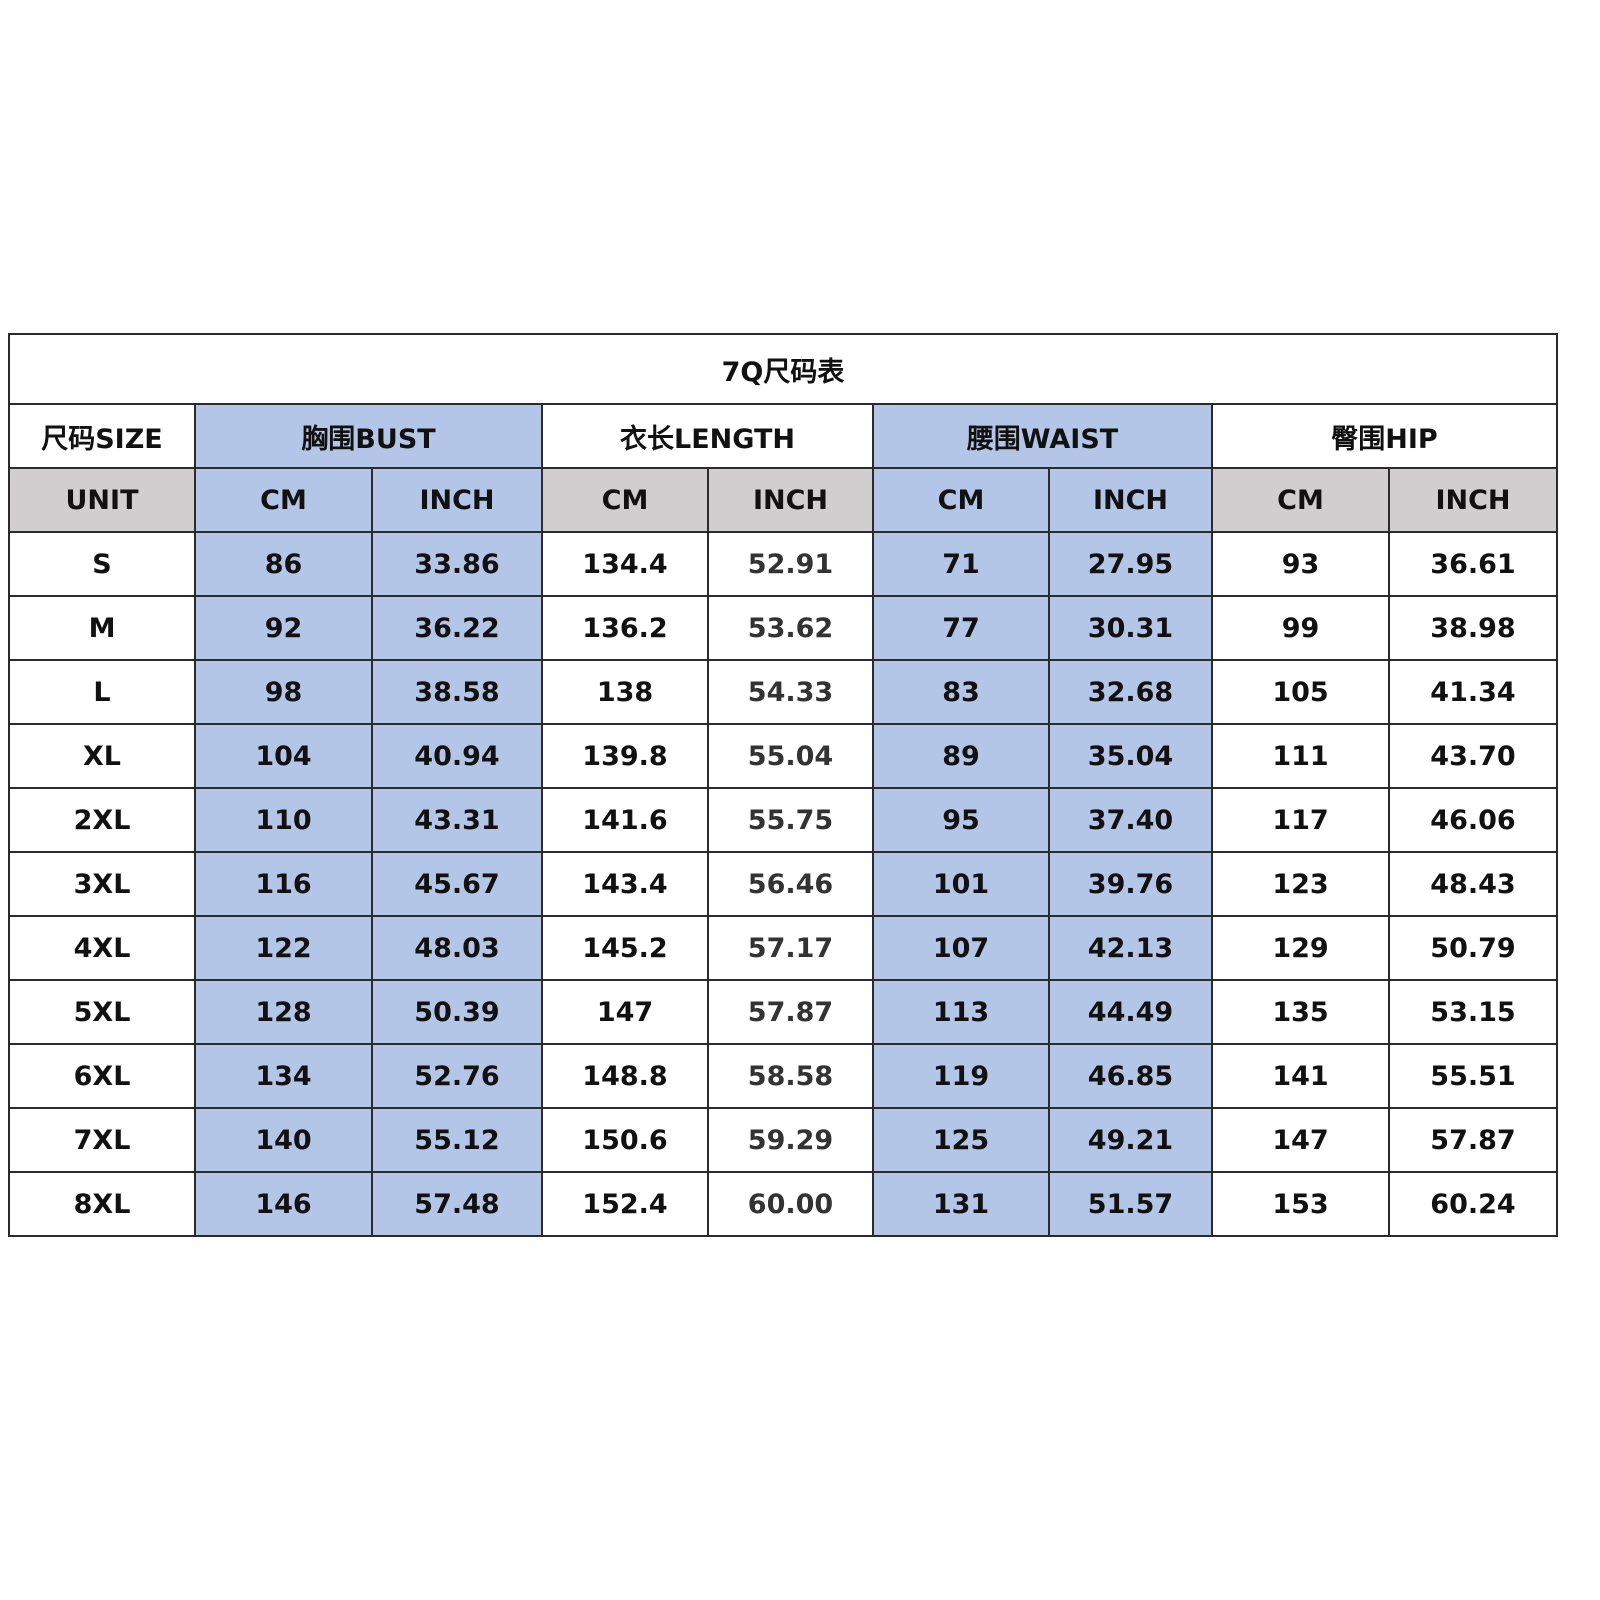 The image size is (1600, 1600). Describe the element at coordinates (790, 564) in the screenshot. I see `cell-length-inch: 52.91` at that location.